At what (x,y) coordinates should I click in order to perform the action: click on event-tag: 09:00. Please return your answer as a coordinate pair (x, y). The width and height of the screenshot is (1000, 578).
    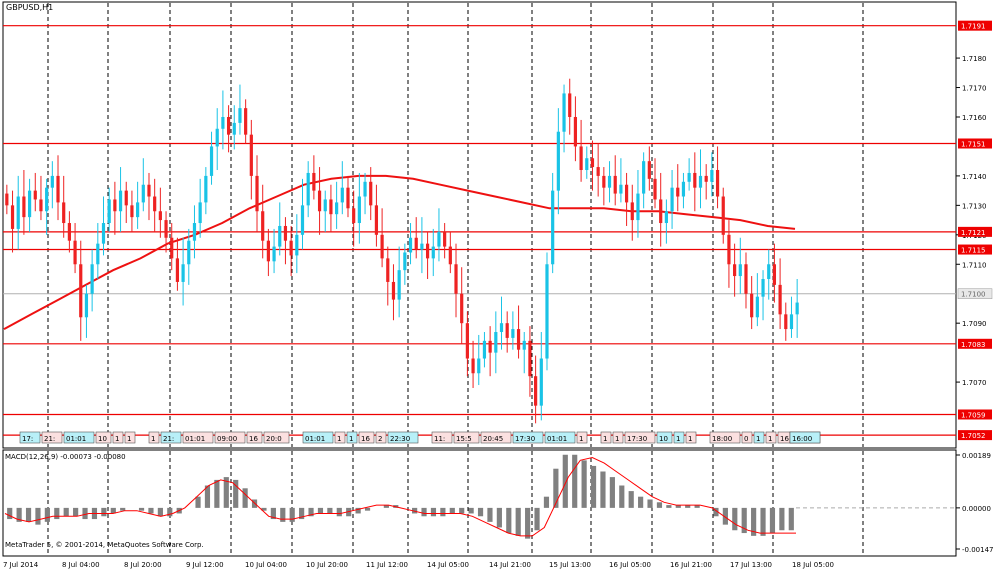
    Looking at the image, I should click on (230, 437).